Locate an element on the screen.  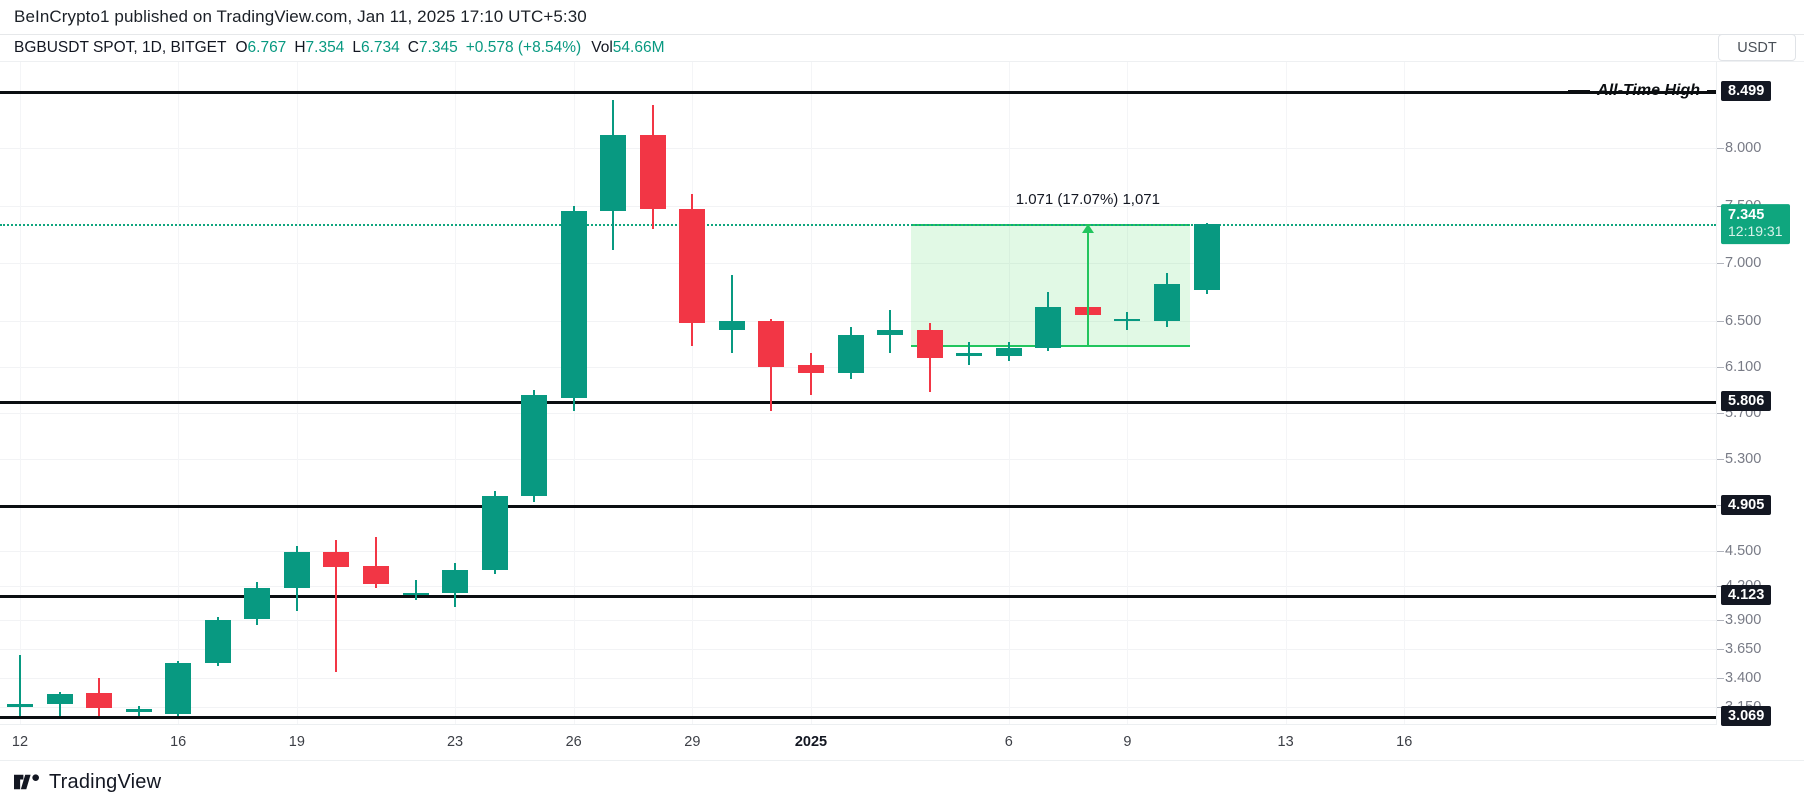
measure-arrow-head is located at coordinates (1087, 228).